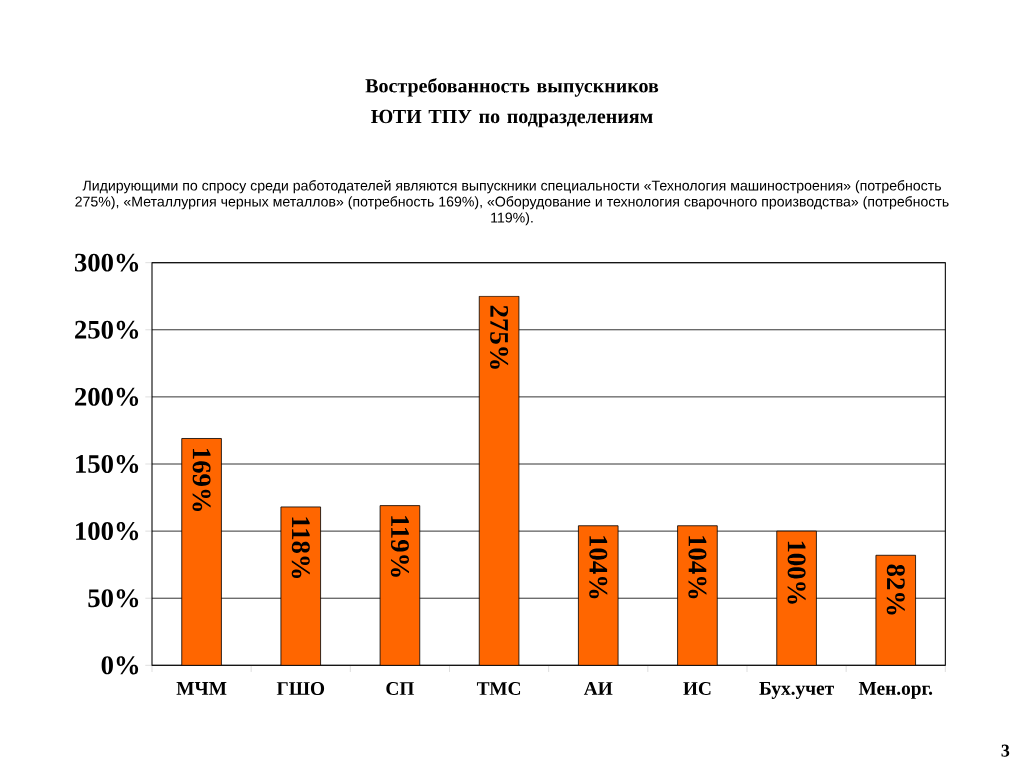 The height and width of the screenshot is (768, 1024). What do you see at coordinates (107, 329) in the screenshot?
I see `y-tick-label: 250%` at bounding box center [107, 329].